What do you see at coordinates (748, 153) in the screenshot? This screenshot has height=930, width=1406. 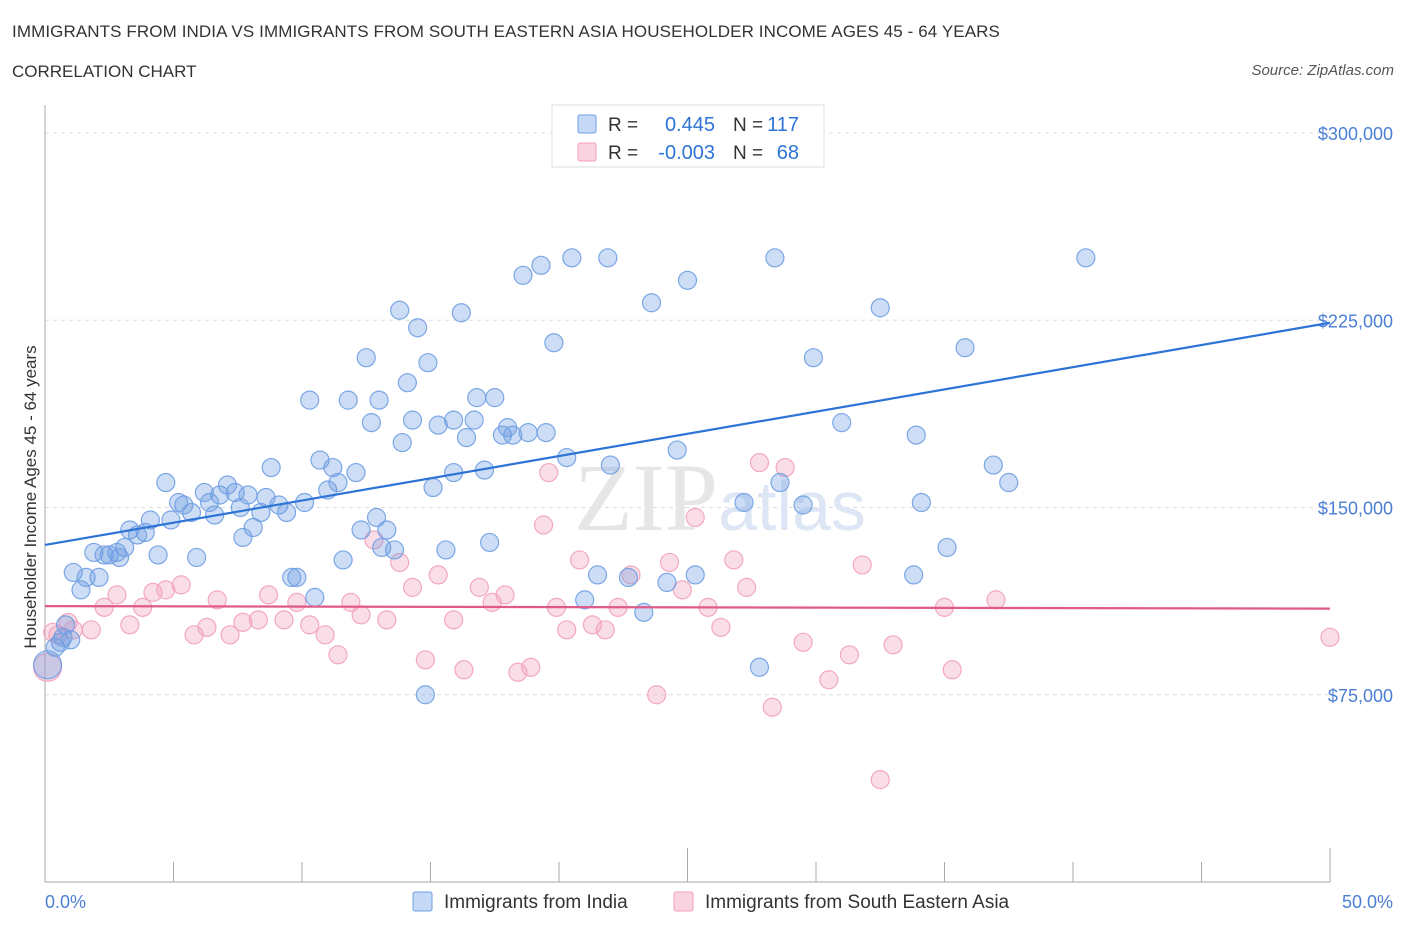 I see `legend-sea-n-label: N =` at bounding box center [748, 153].